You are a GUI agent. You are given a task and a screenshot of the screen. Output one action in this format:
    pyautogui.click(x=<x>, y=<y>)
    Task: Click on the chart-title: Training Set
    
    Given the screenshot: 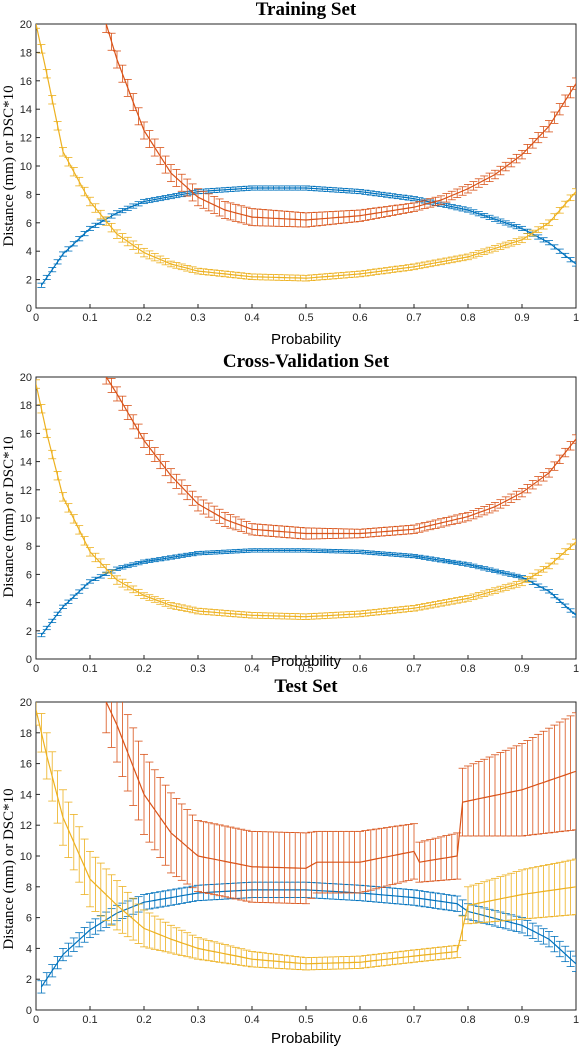 What is the action you would take?
    pyautogui.click(x=306, y=10)
    